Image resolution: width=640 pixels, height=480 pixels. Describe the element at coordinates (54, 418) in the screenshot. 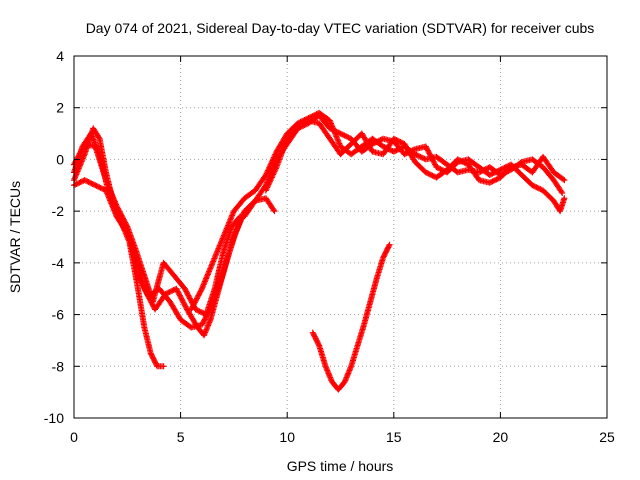

I see `y-tick-label: -10` at that location.